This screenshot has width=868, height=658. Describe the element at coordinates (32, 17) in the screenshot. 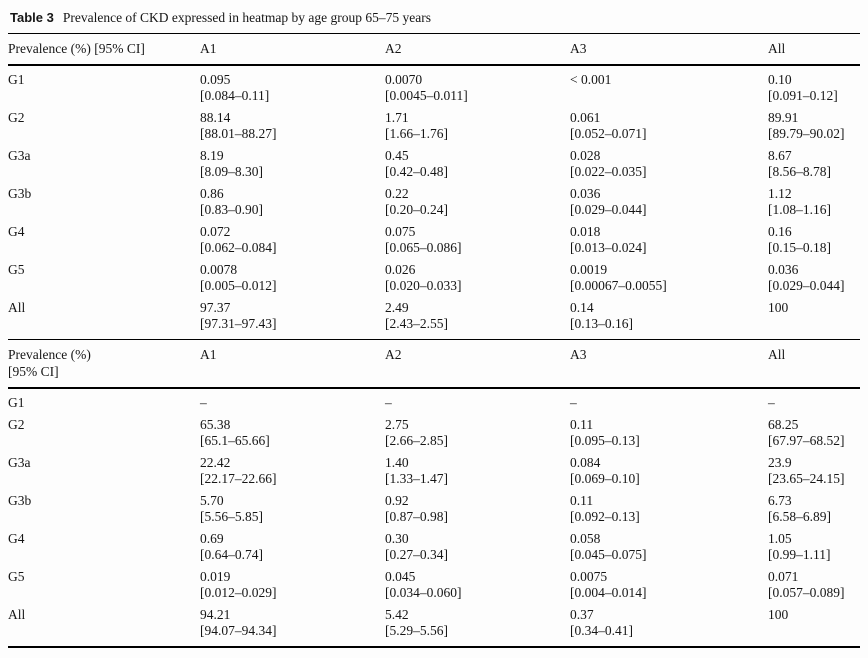

I see `table-number: Table 3` at that location.